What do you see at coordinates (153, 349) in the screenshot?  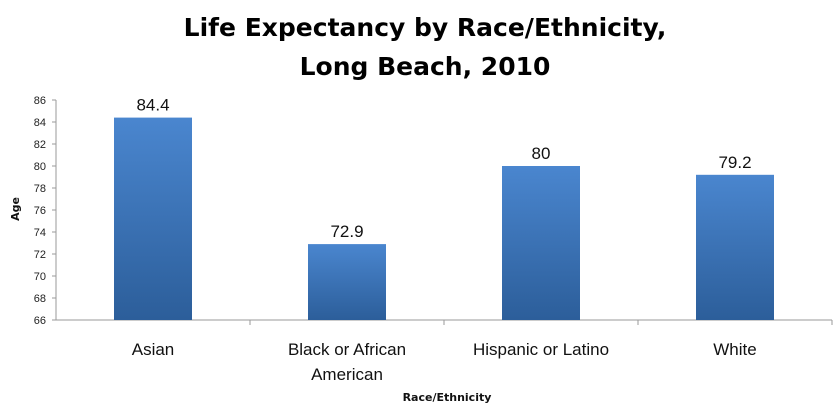 I see `category-label: Asian` at bounding box center [153, 349].